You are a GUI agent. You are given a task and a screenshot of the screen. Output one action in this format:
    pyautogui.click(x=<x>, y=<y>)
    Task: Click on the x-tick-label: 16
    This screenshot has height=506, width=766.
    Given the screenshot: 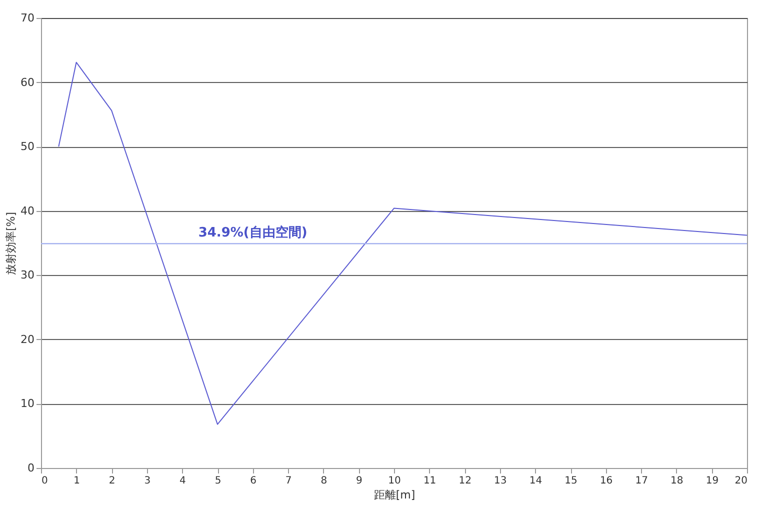 What is the action you would take?
    pyautogui.click(x=606, y=481)
    